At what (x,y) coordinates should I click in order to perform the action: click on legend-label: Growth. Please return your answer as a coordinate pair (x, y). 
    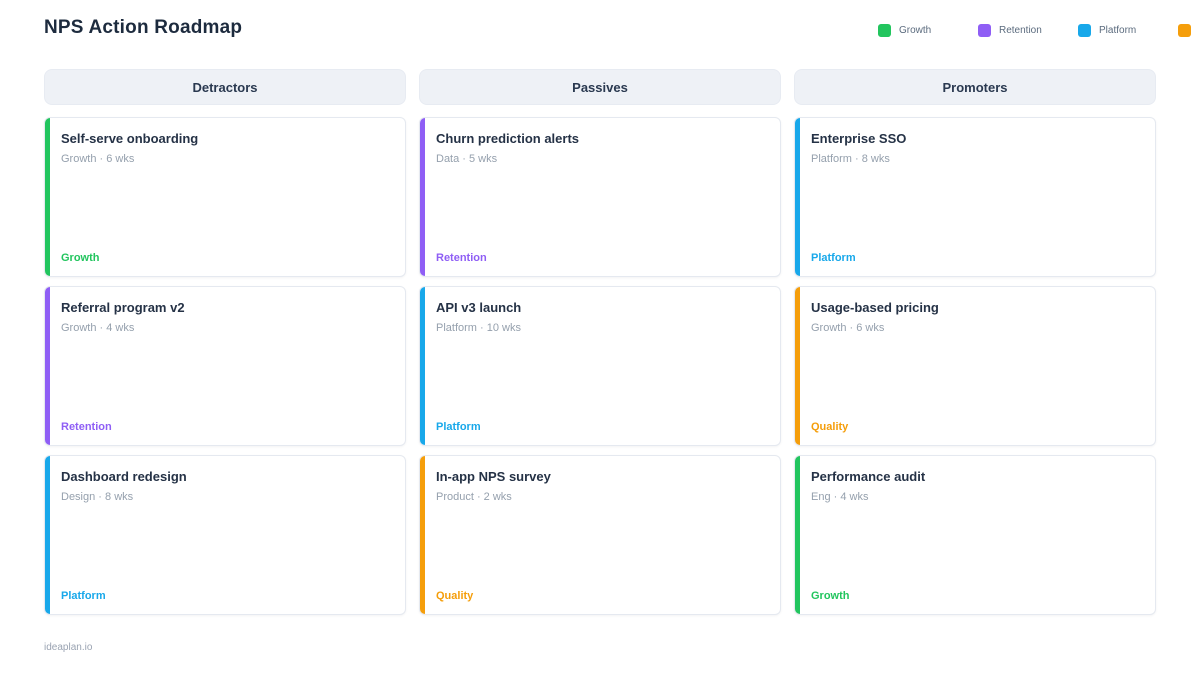
    Looking at the image, I should click on (915, 30).